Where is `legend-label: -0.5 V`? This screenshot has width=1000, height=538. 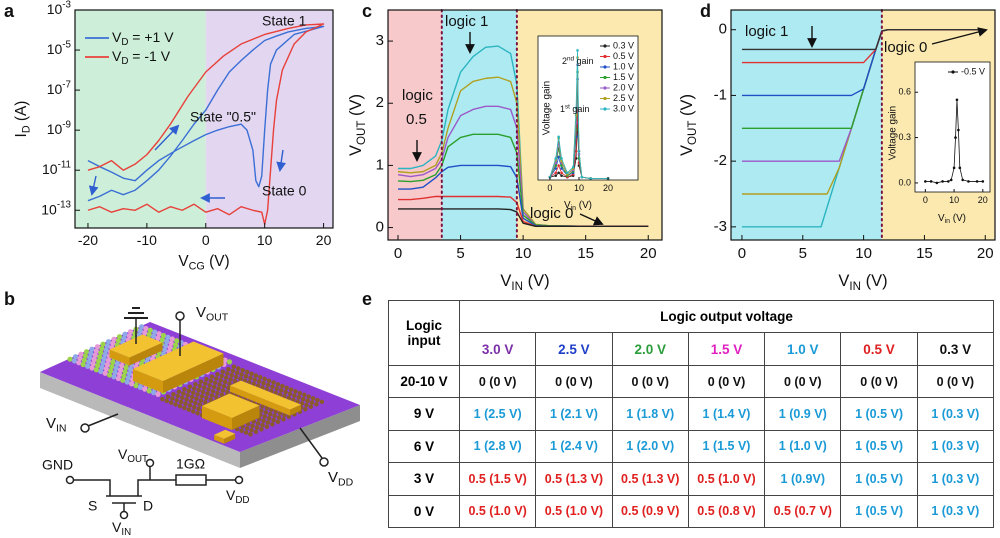 legend-label: -0.5 V is located at coordinates (973, 71).